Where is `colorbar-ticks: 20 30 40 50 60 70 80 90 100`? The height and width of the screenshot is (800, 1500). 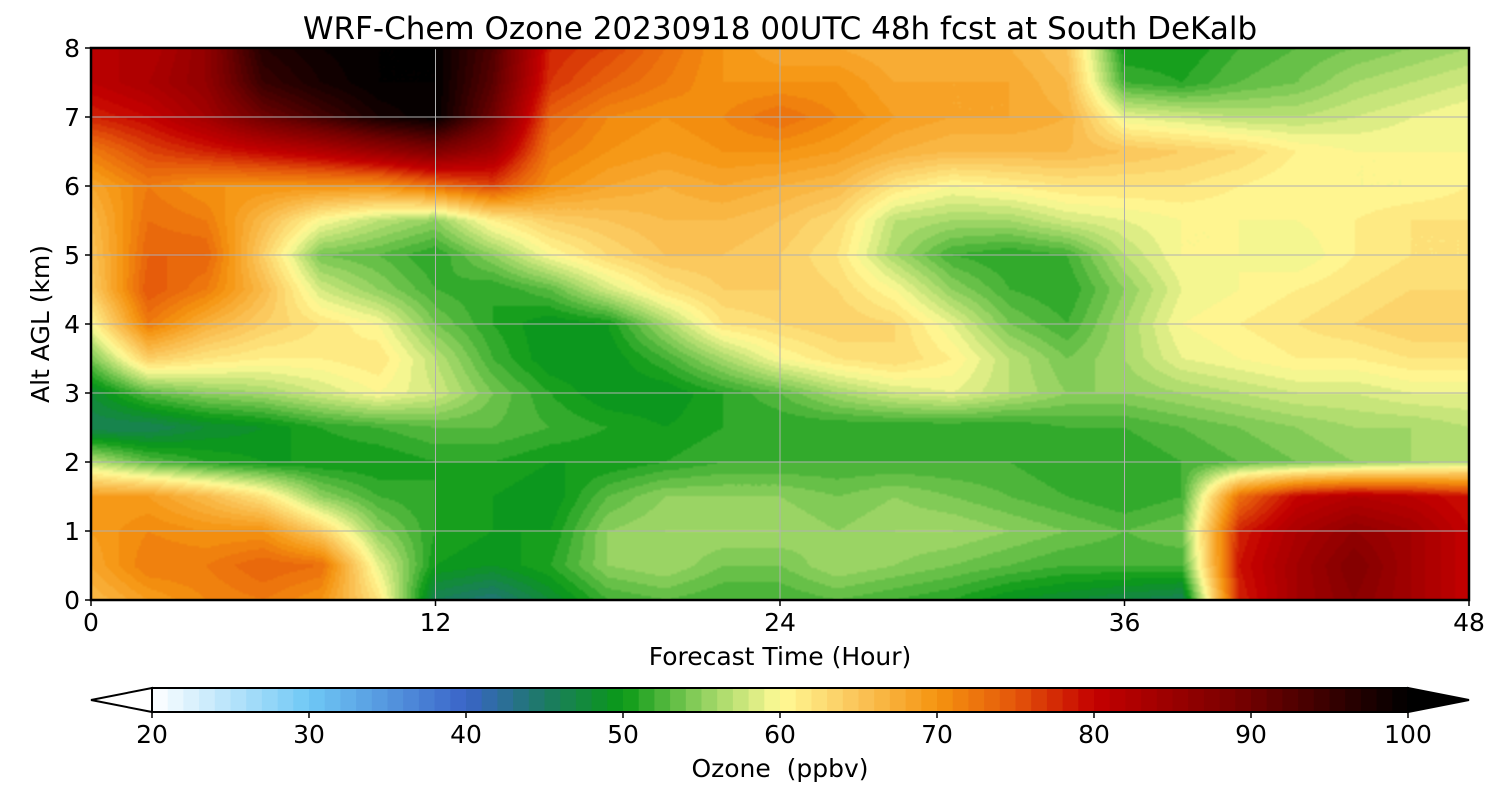 colorbar-ticks: 20 30 40 50 60 70 80 90 100 is located at coordinates (784, 730).